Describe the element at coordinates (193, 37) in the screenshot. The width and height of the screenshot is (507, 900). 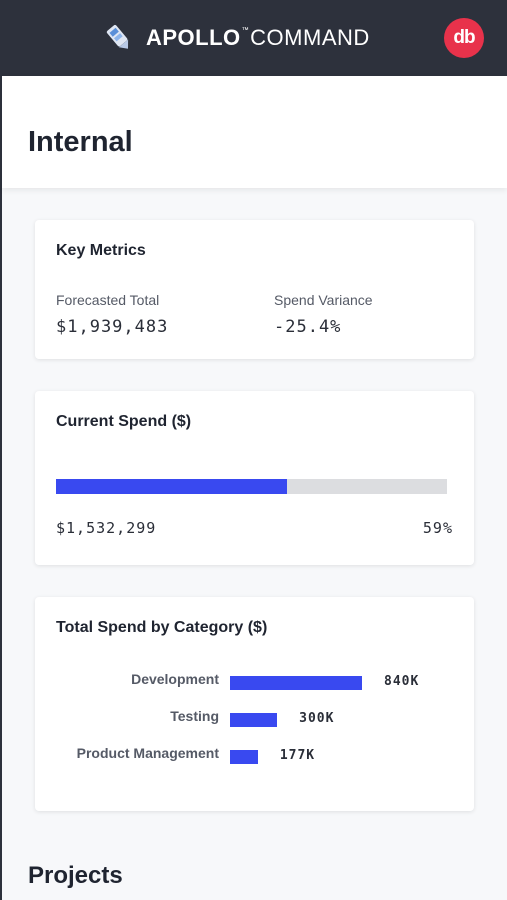
I see `brand-name-bold: APOLLO` at that location.